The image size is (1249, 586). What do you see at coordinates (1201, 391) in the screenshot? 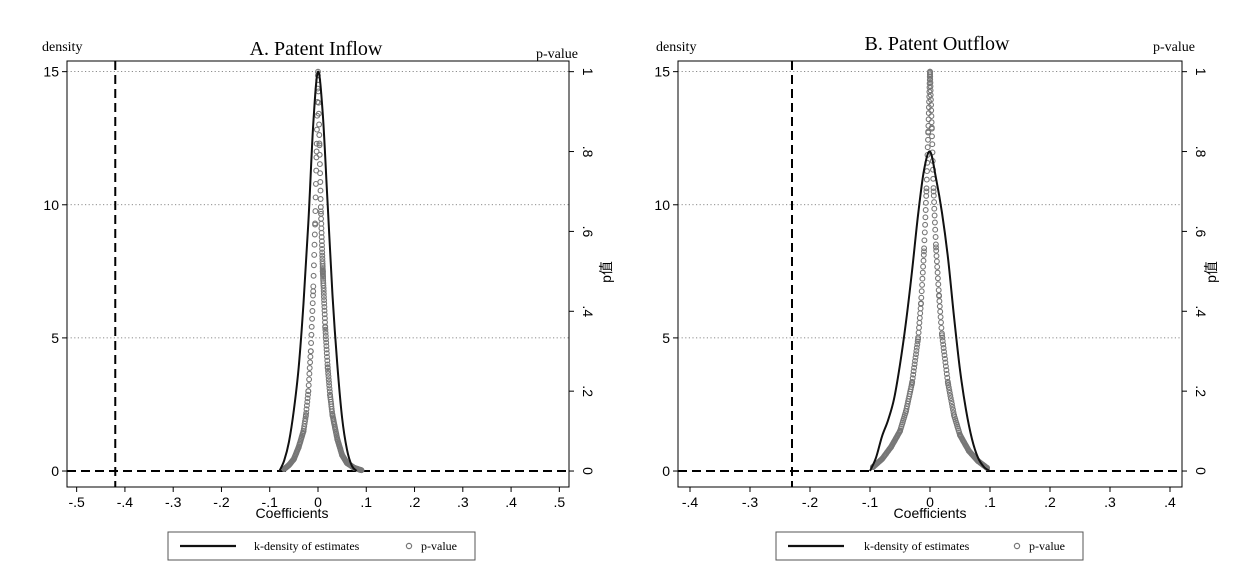
I see `y-tick-label-right: .2` at bounding box center [1201, 391].